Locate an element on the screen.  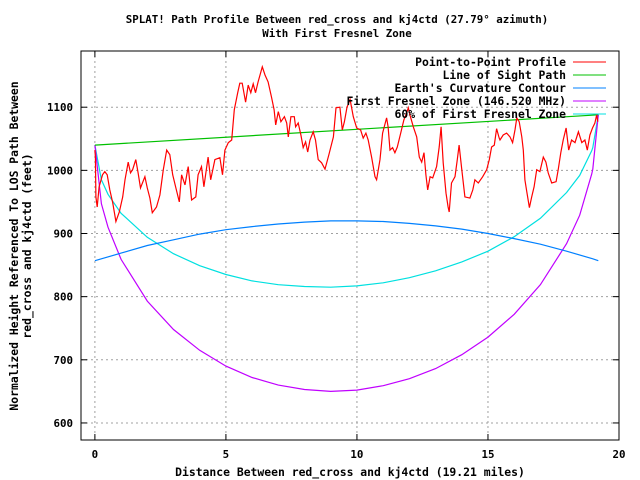
legend-label: Earth's Curvature Contour is located at coordinates (481, 88).